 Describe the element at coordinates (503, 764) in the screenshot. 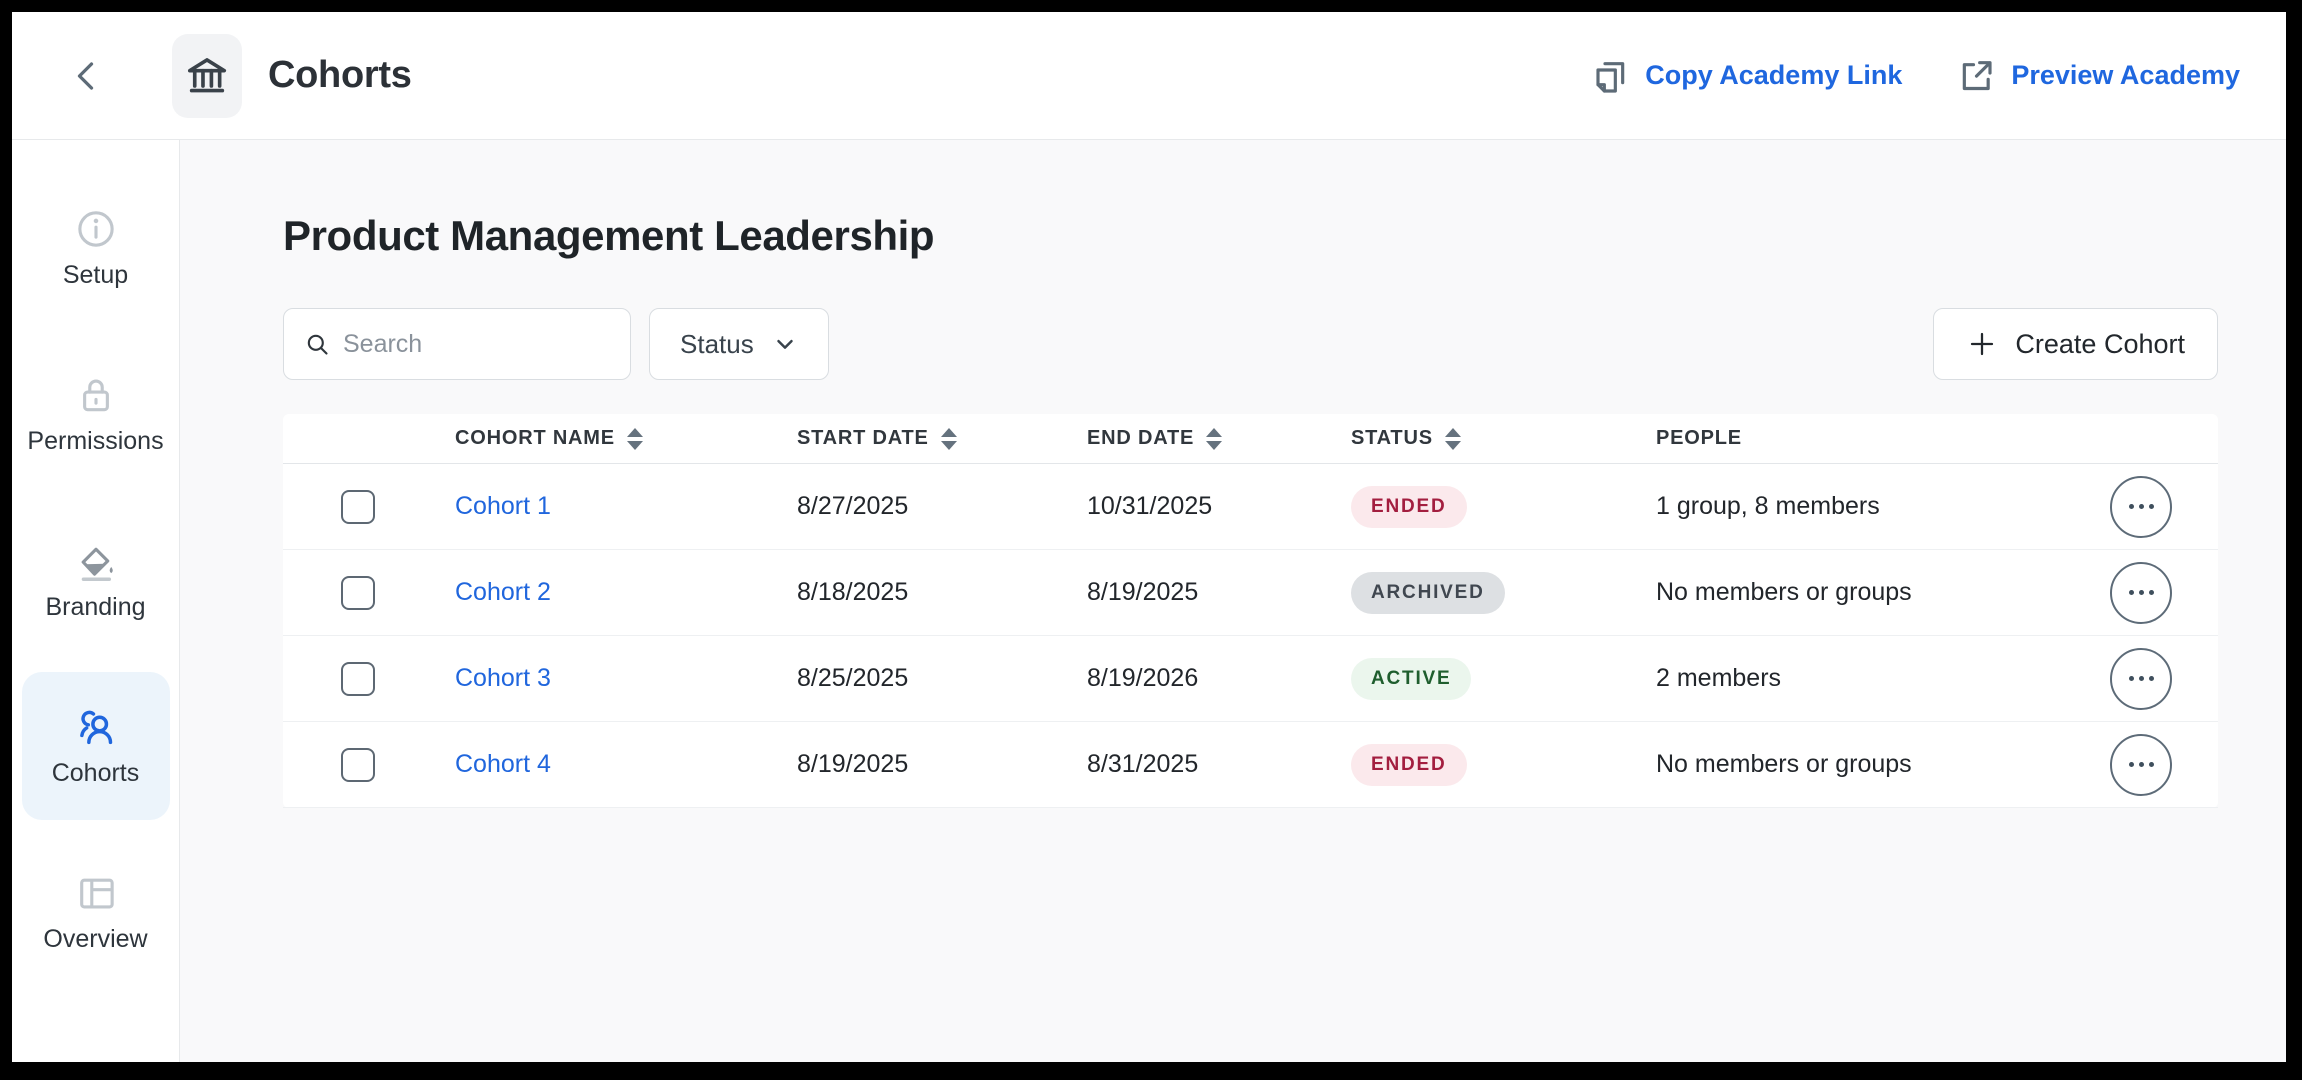

I see `cohort-name-link: Cohort 4` at that location.